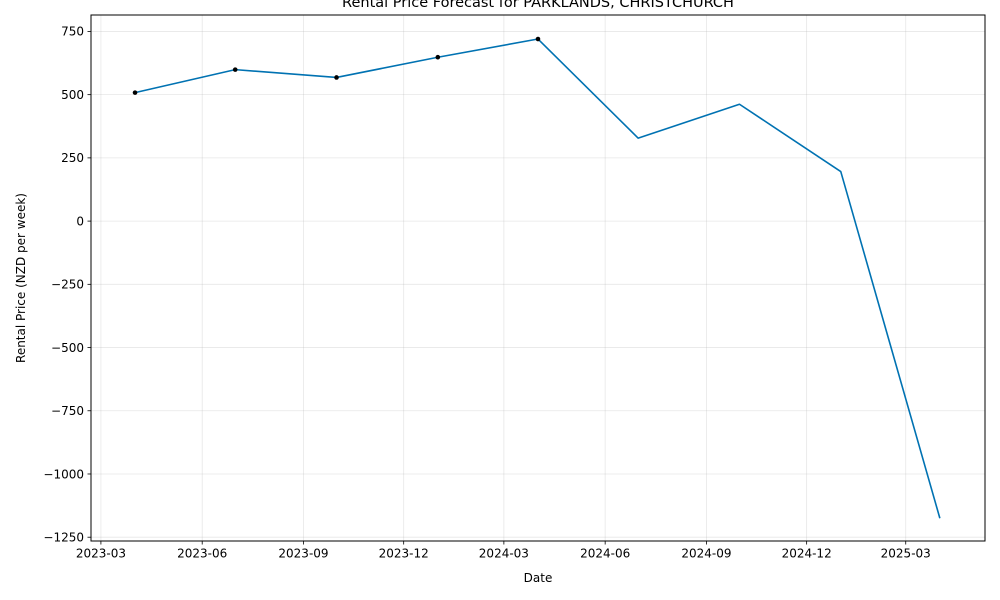 The image size is (1000, 600). Describe the element at coordinates (504, 554) in the screenshot. I see `x-tick-label: 2024-03` at that location.